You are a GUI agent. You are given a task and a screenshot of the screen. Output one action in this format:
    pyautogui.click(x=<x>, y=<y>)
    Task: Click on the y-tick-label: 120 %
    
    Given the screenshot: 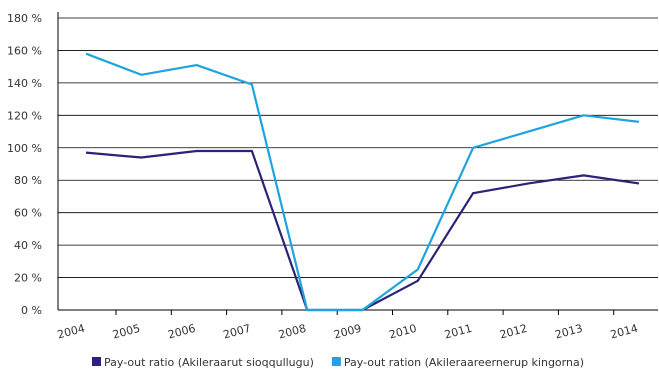 What is the action you would take?
    pyautogui.click(x=24, y=115)
    